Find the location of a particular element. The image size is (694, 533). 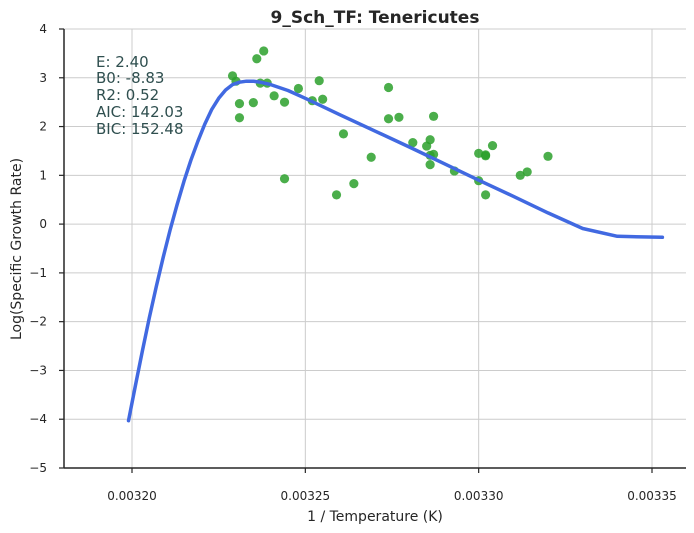

x-tick-label: 0.00325 is located at coordinates (306, 496).